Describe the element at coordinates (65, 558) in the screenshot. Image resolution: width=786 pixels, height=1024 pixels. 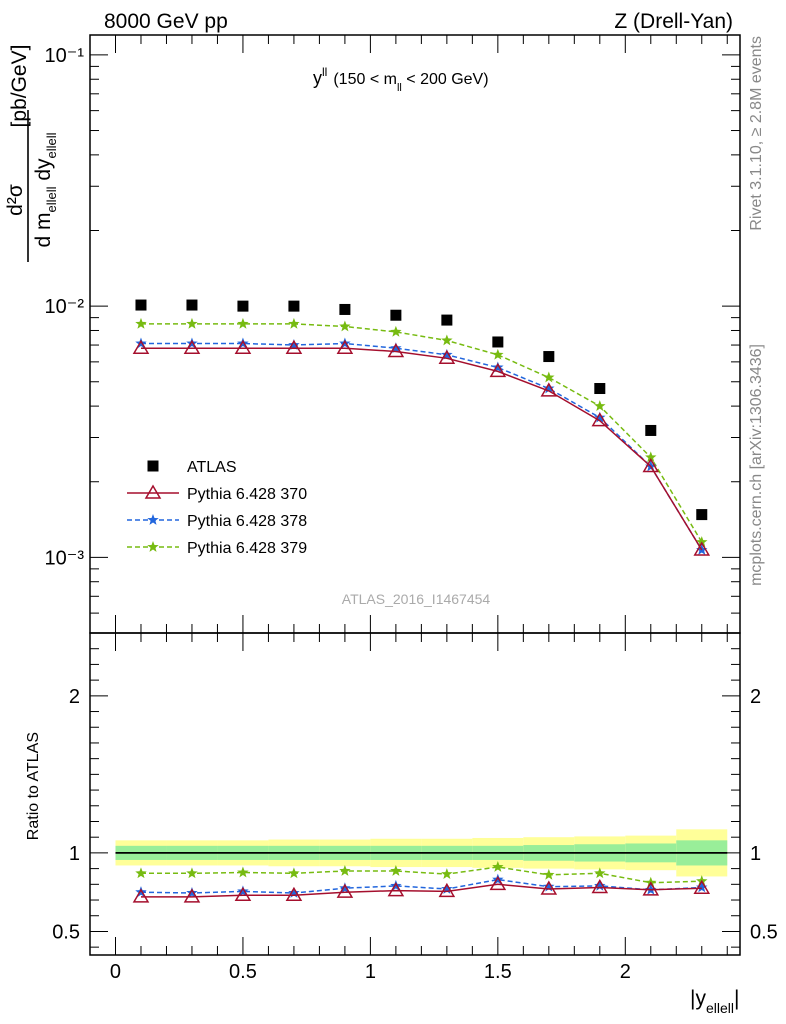
I see `main-y-tick-label: 10⁻³` at that location.